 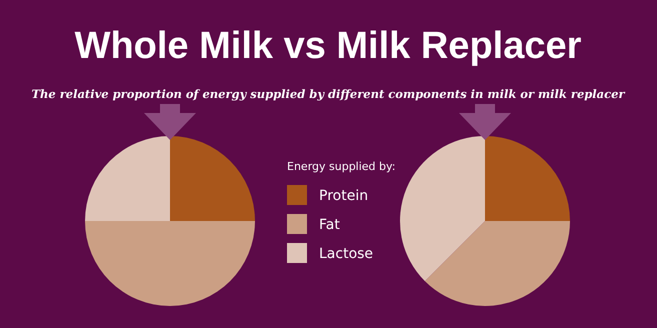 What do you see at coordinates (329, 225) in the screenshot?
I see `legend-label: Fat` at bounding box center [329, 225].